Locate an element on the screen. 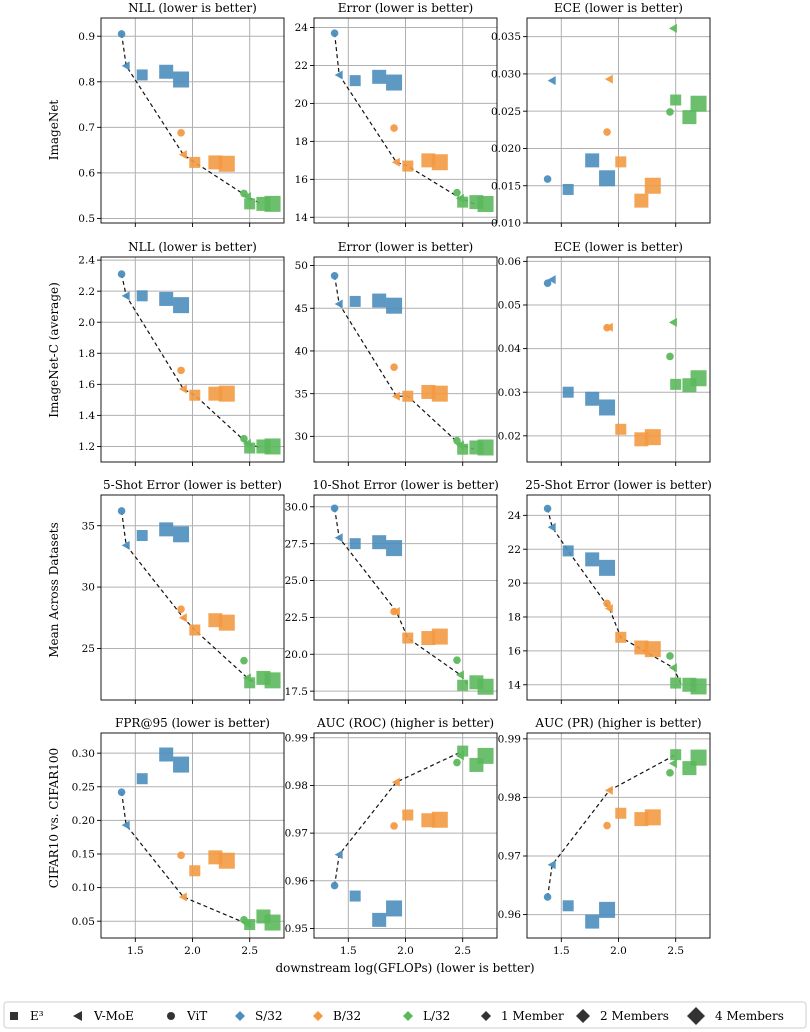 This screenshot has width=810, height=1032. legend-item-7: 2 Members is located at coordinates (622, 1016).